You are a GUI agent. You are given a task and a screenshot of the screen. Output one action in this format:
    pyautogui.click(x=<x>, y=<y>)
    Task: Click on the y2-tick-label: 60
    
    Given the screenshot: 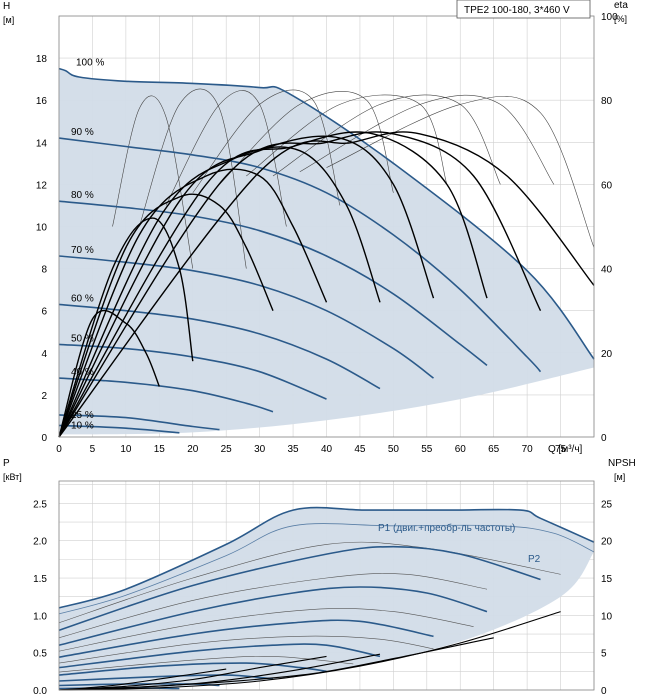 What is the action you would take?
    pyautogui.click(x=607, y=185)
    